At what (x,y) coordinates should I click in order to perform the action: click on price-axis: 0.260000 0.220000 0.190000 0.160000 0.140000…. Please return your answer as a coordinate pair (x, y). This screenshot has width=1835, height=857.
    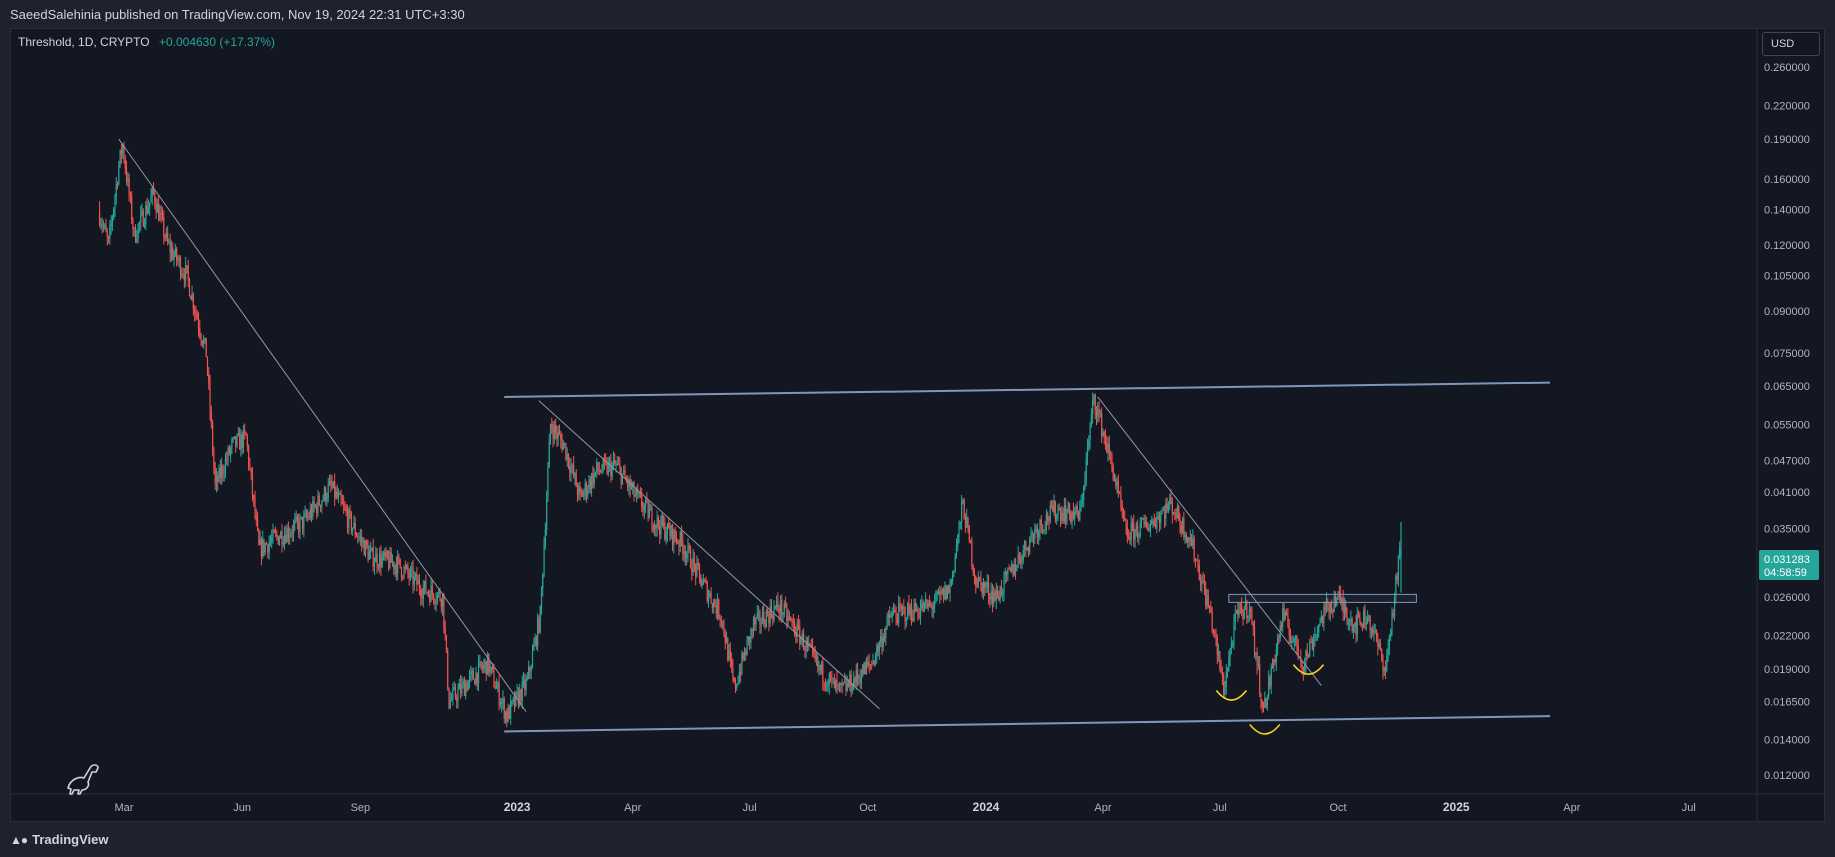
    Looking at the image, I should click on (1787, 422).